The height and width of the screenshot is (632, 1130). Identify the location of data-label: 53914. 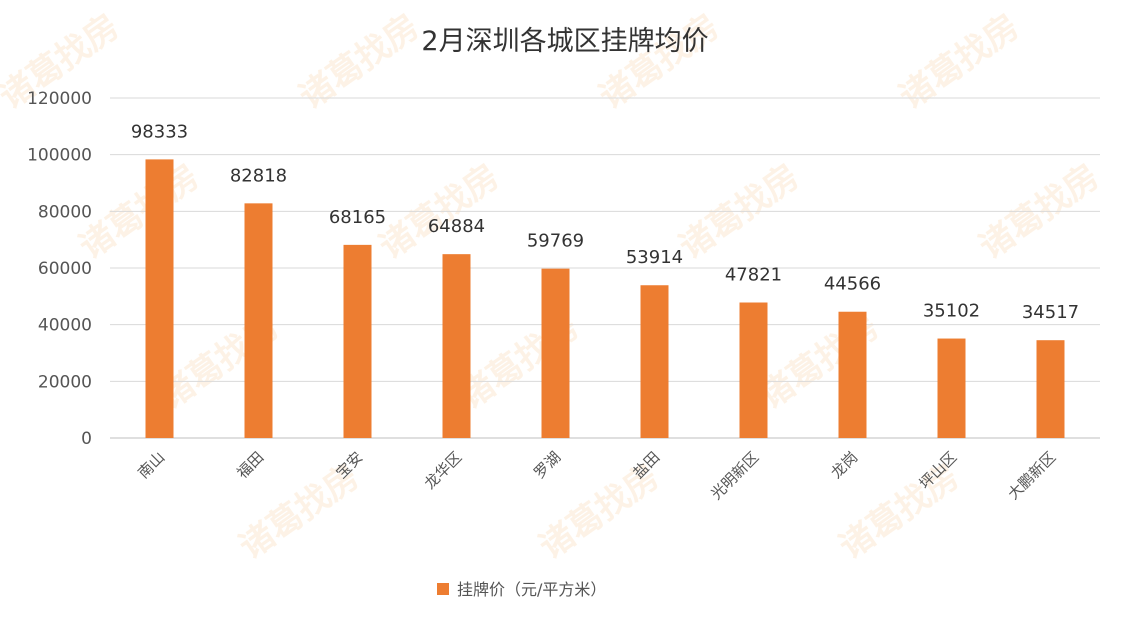
(654, 257).